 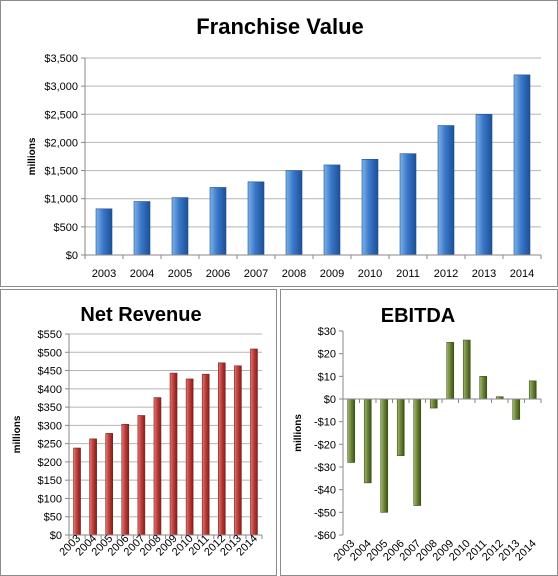 I want to click on net-revenue-bar-2006, so click(x=125, y=479).